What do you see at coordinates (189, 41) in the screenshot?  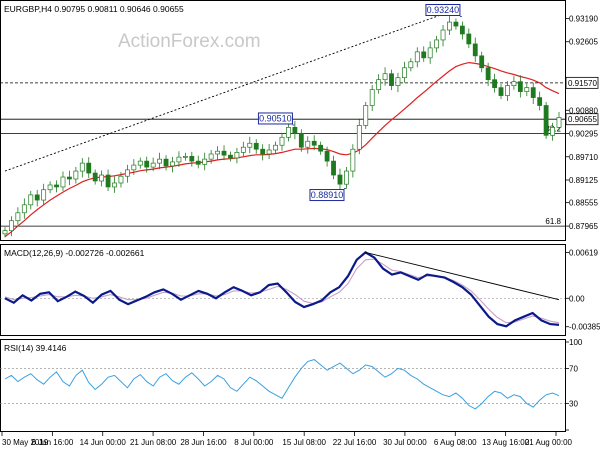 I see `watermark: ActionForex.com` at bounding box center [189, 41].